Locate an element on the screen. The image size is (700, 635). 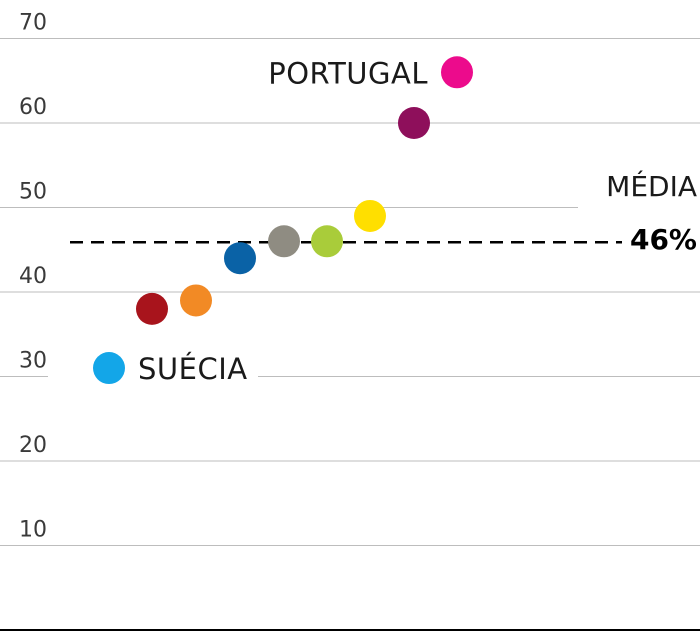
y-tick-label: 50 is located at coordinates (33, 192).